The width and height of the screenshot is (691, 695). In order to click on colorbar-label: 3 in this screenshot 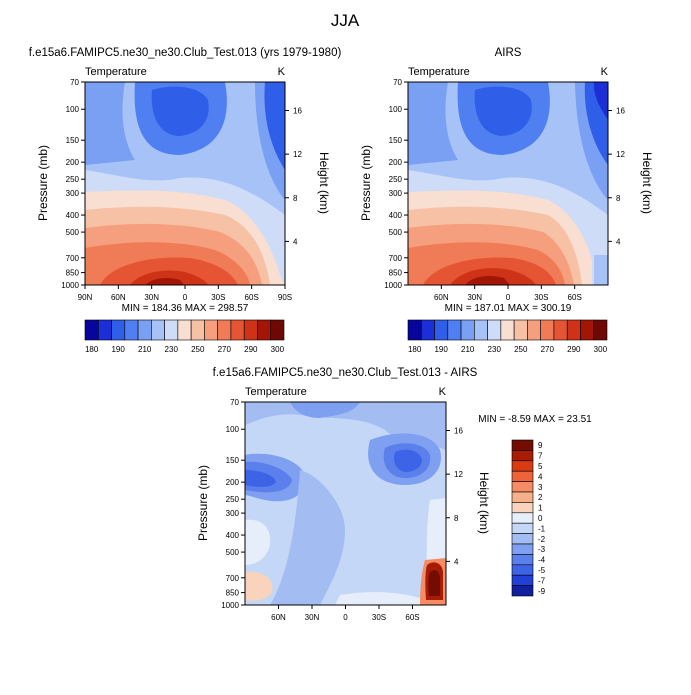, I will do `click(540, 487)`.